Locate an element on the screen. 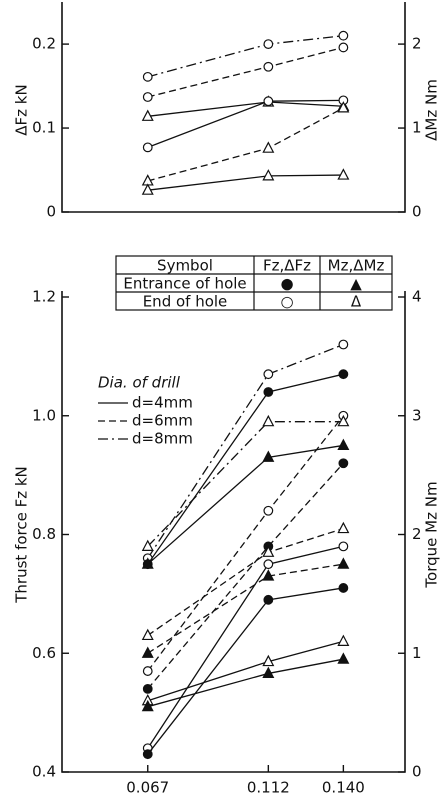 This screenshot has width=441, height=796. legend-label: d=4mm is located at coordinates (162, 403).